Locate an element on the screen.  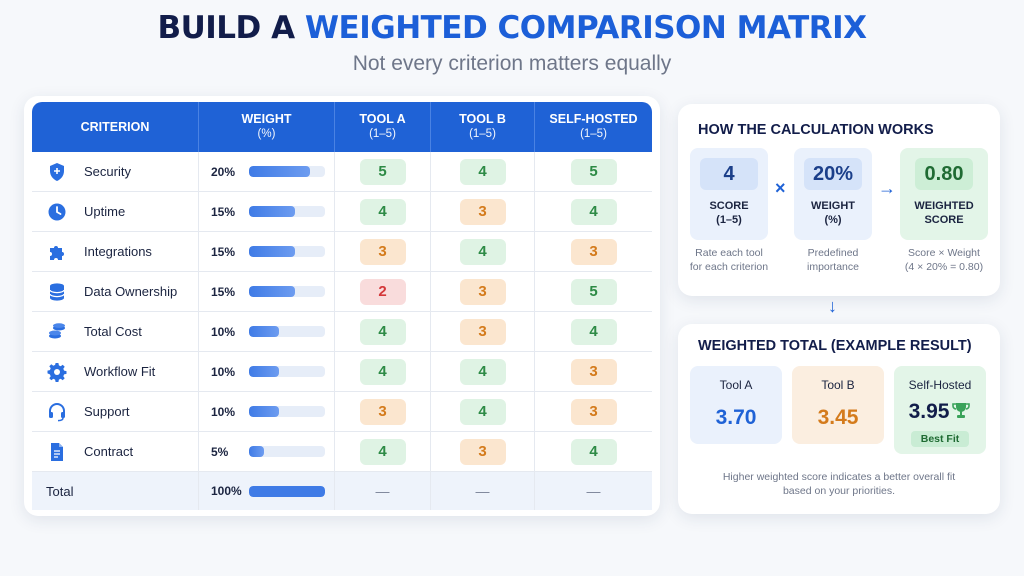
criterion: Contract is located at coordinates (115, 452).